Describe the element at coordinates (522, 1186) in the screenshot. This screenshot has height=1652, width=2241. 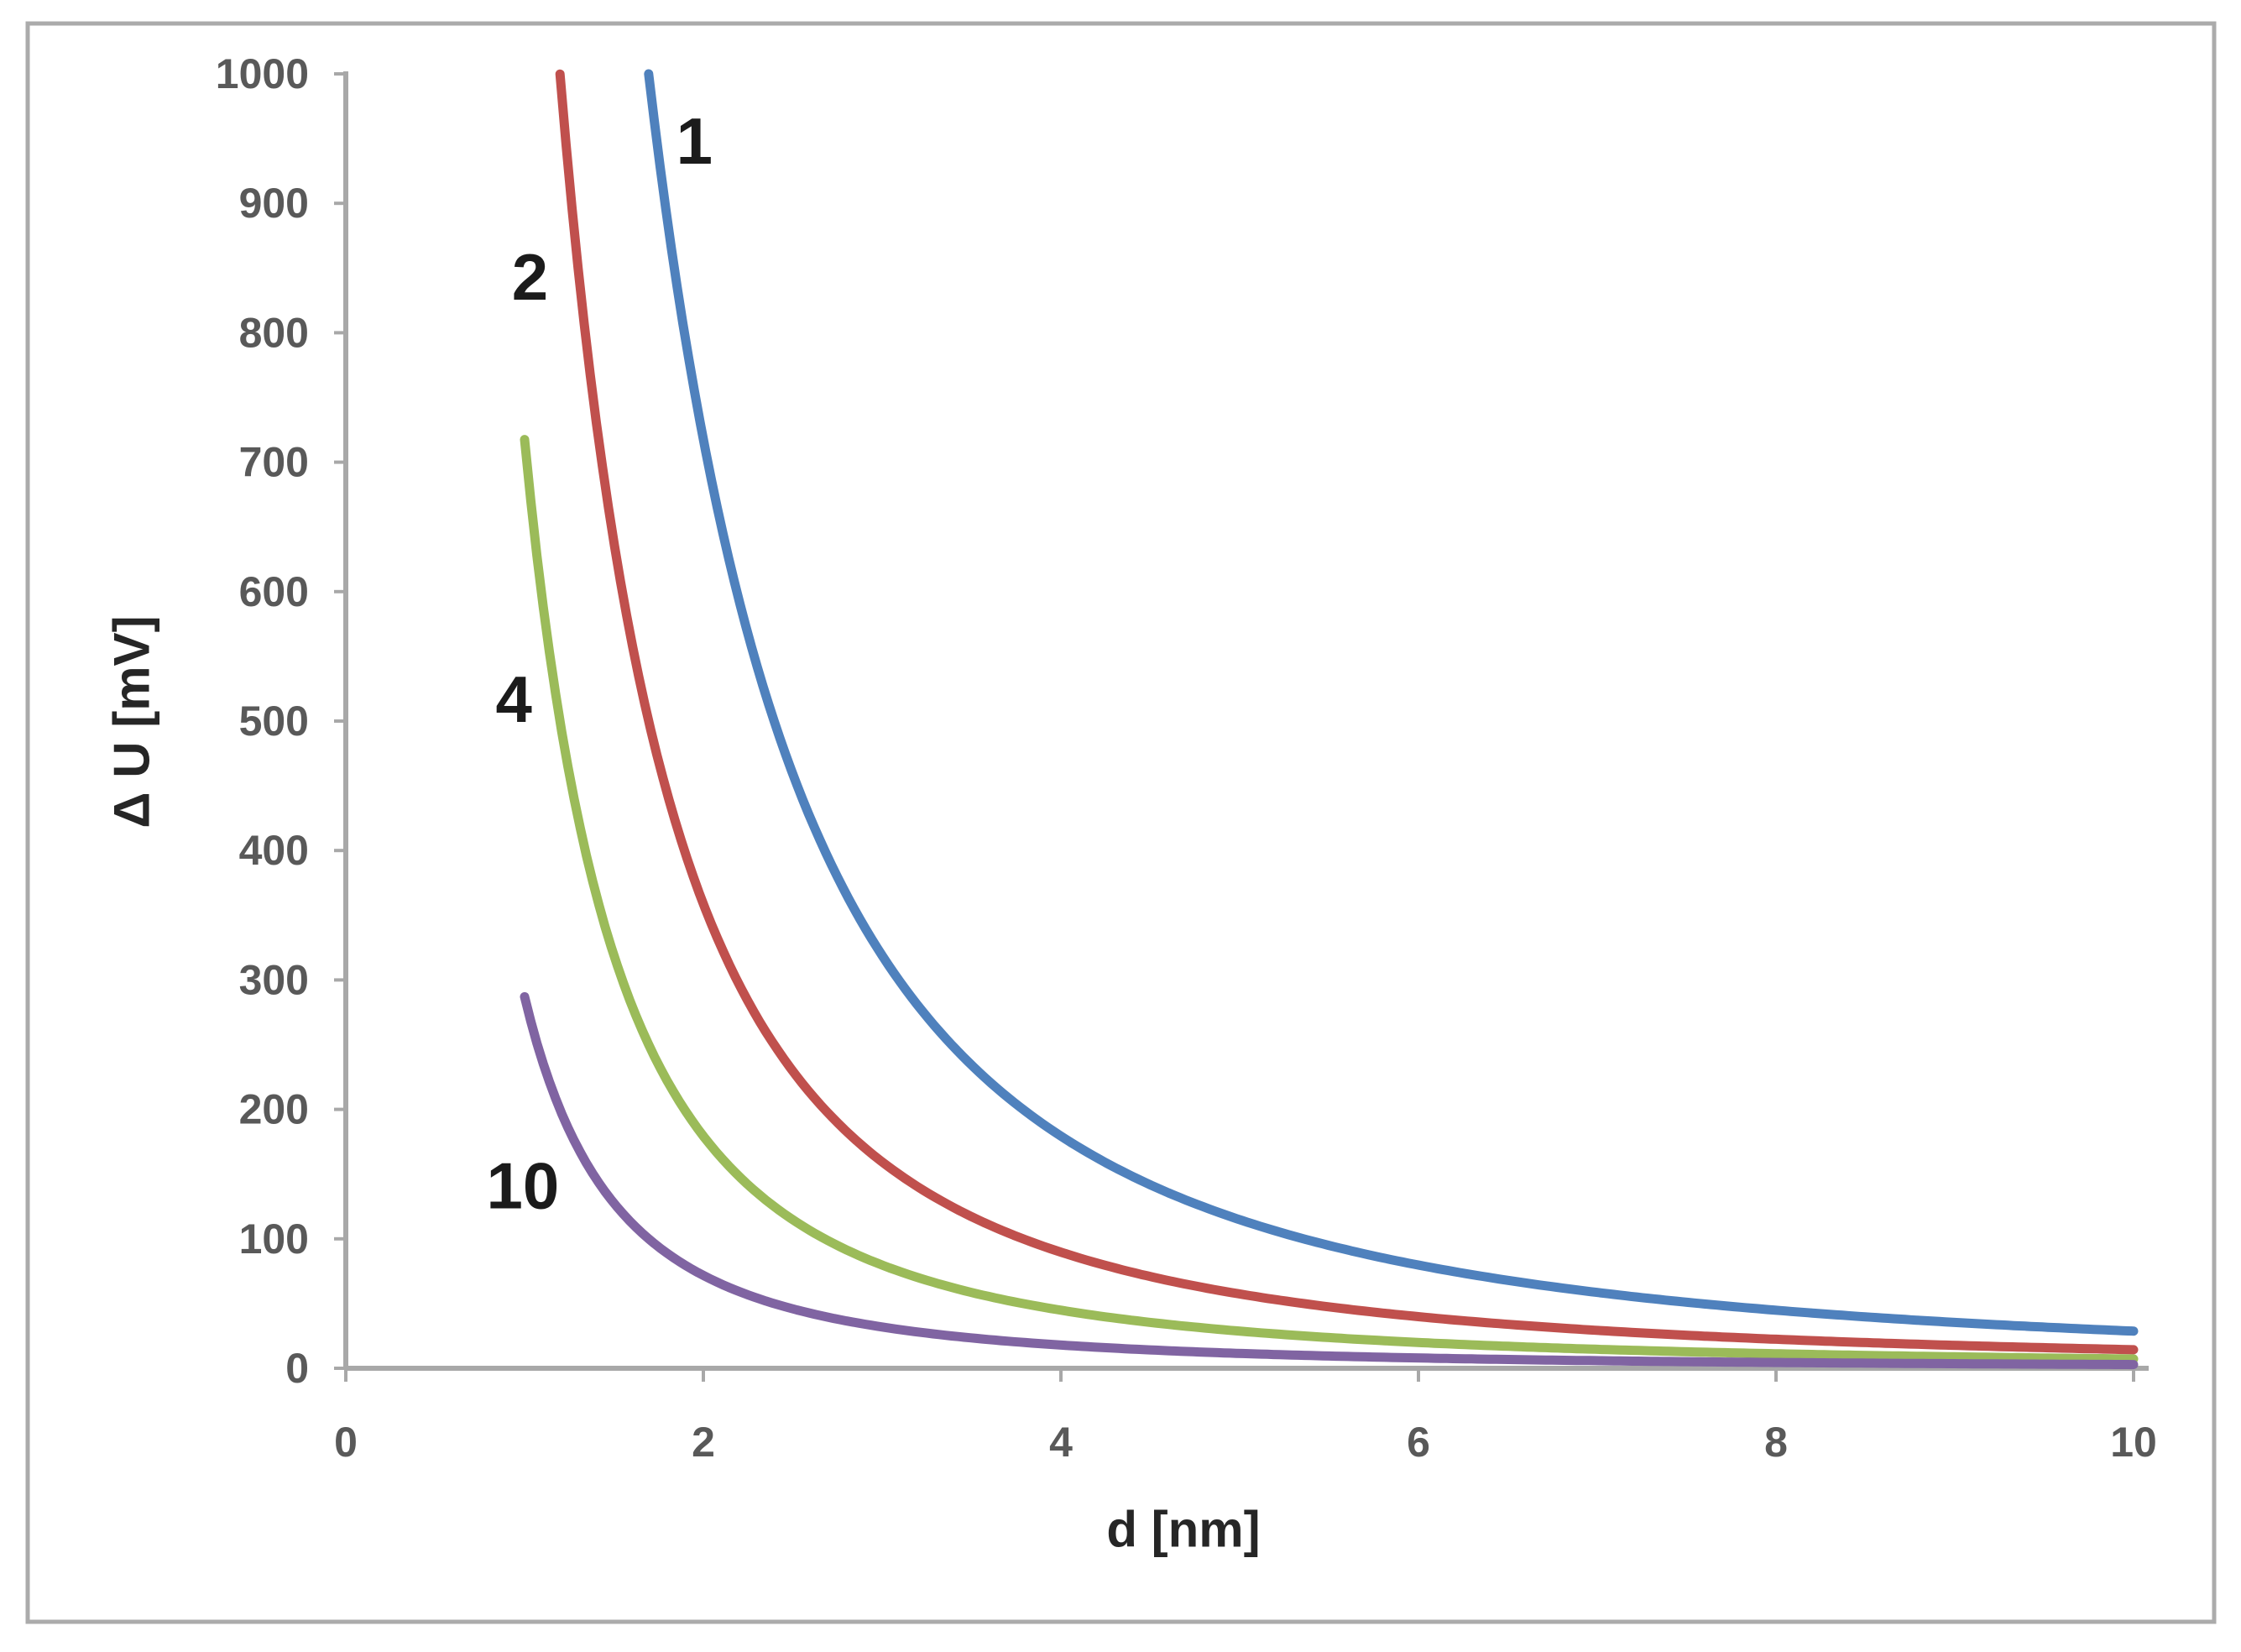
I see `curve-label-10: 10` at that location.